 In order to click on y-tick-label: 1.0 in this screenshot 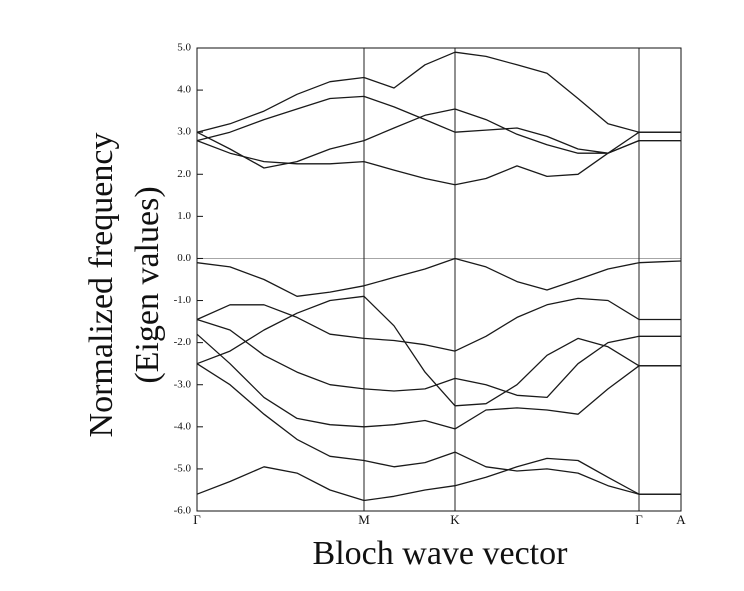, I will do `click(184, 216)`.